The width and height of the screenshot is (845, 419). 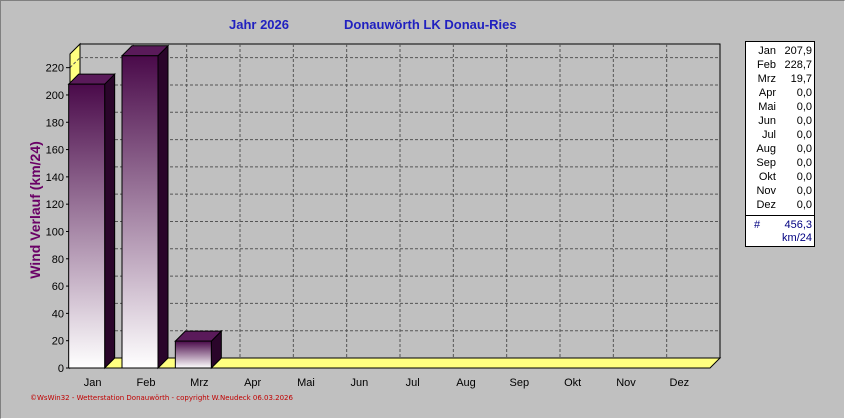 I want to click on summary-row: Okt 0,0, so click(x=780, y=177).